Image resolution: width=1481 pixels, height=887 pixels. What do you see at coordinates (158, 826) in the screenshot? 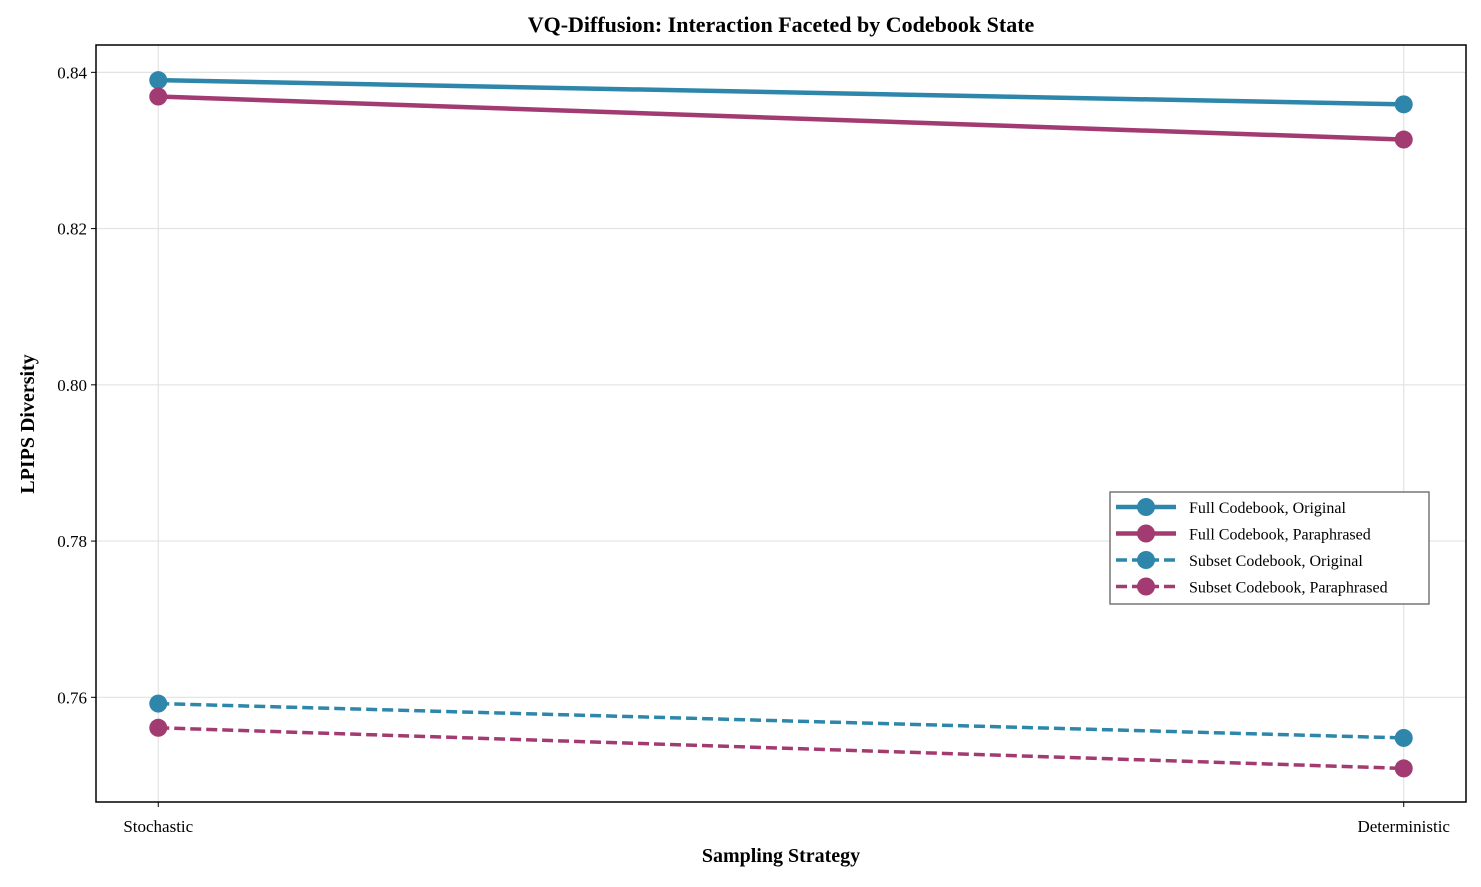
I see `x-tick-label: Stochastic` at bounding box center [158, 826].